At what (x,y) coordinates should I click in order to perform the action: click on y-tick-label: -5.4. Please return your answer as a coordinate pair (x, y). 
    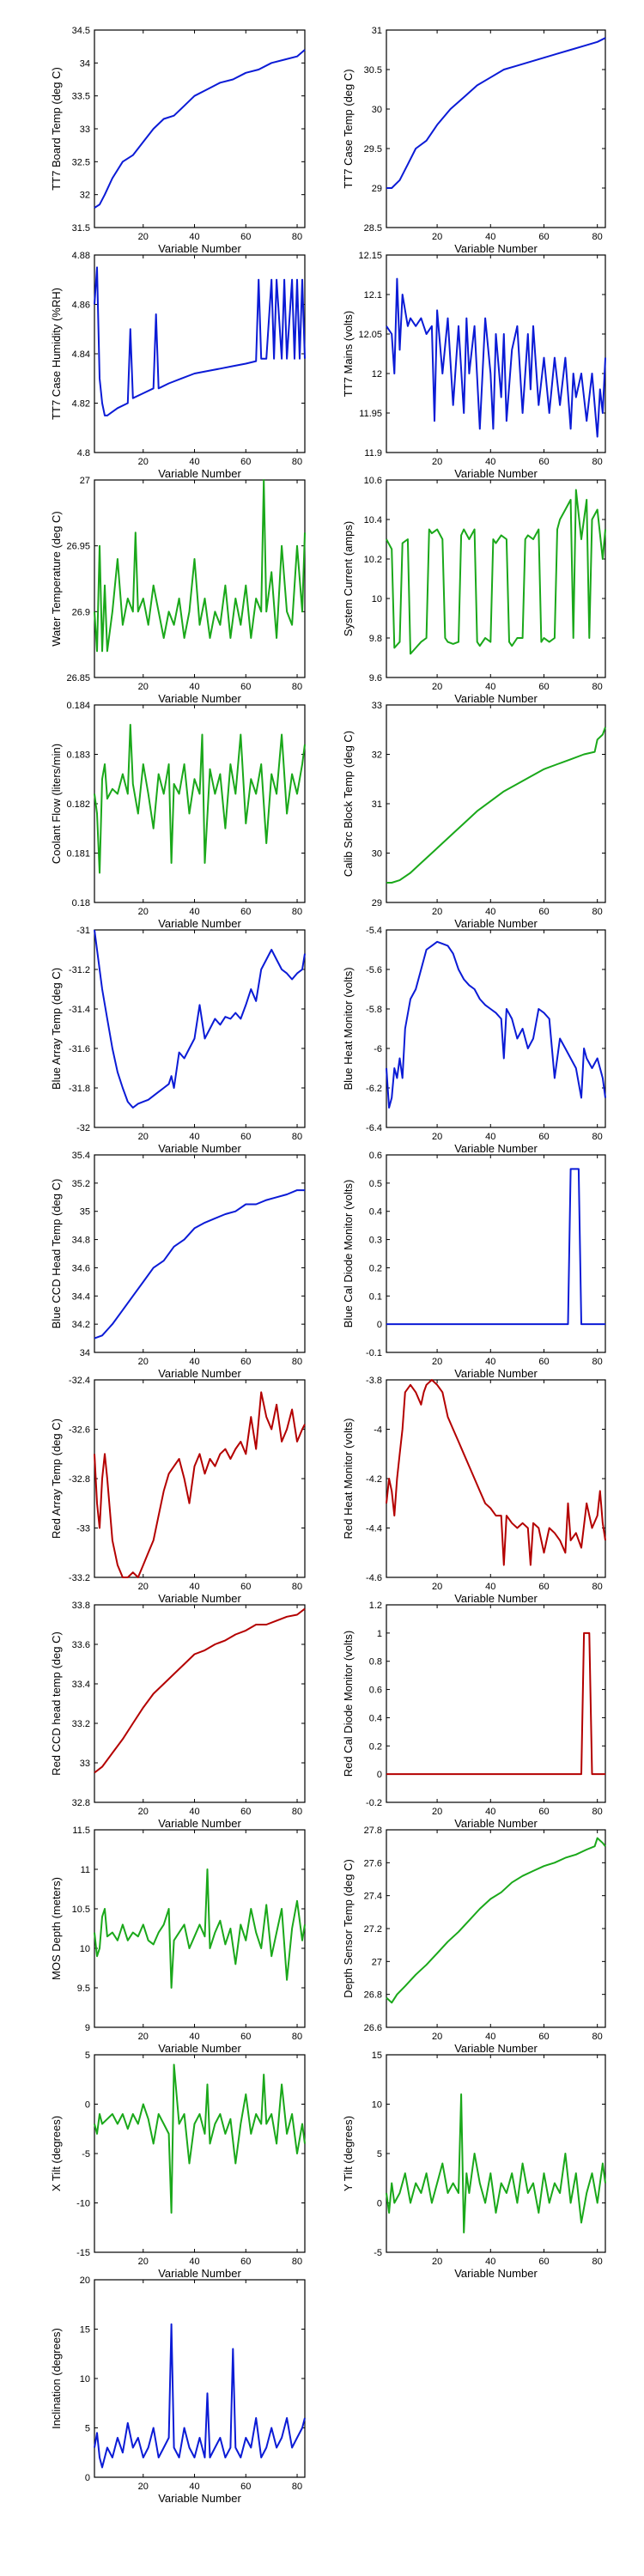
    Looking at the image, I should click on (374, 931).